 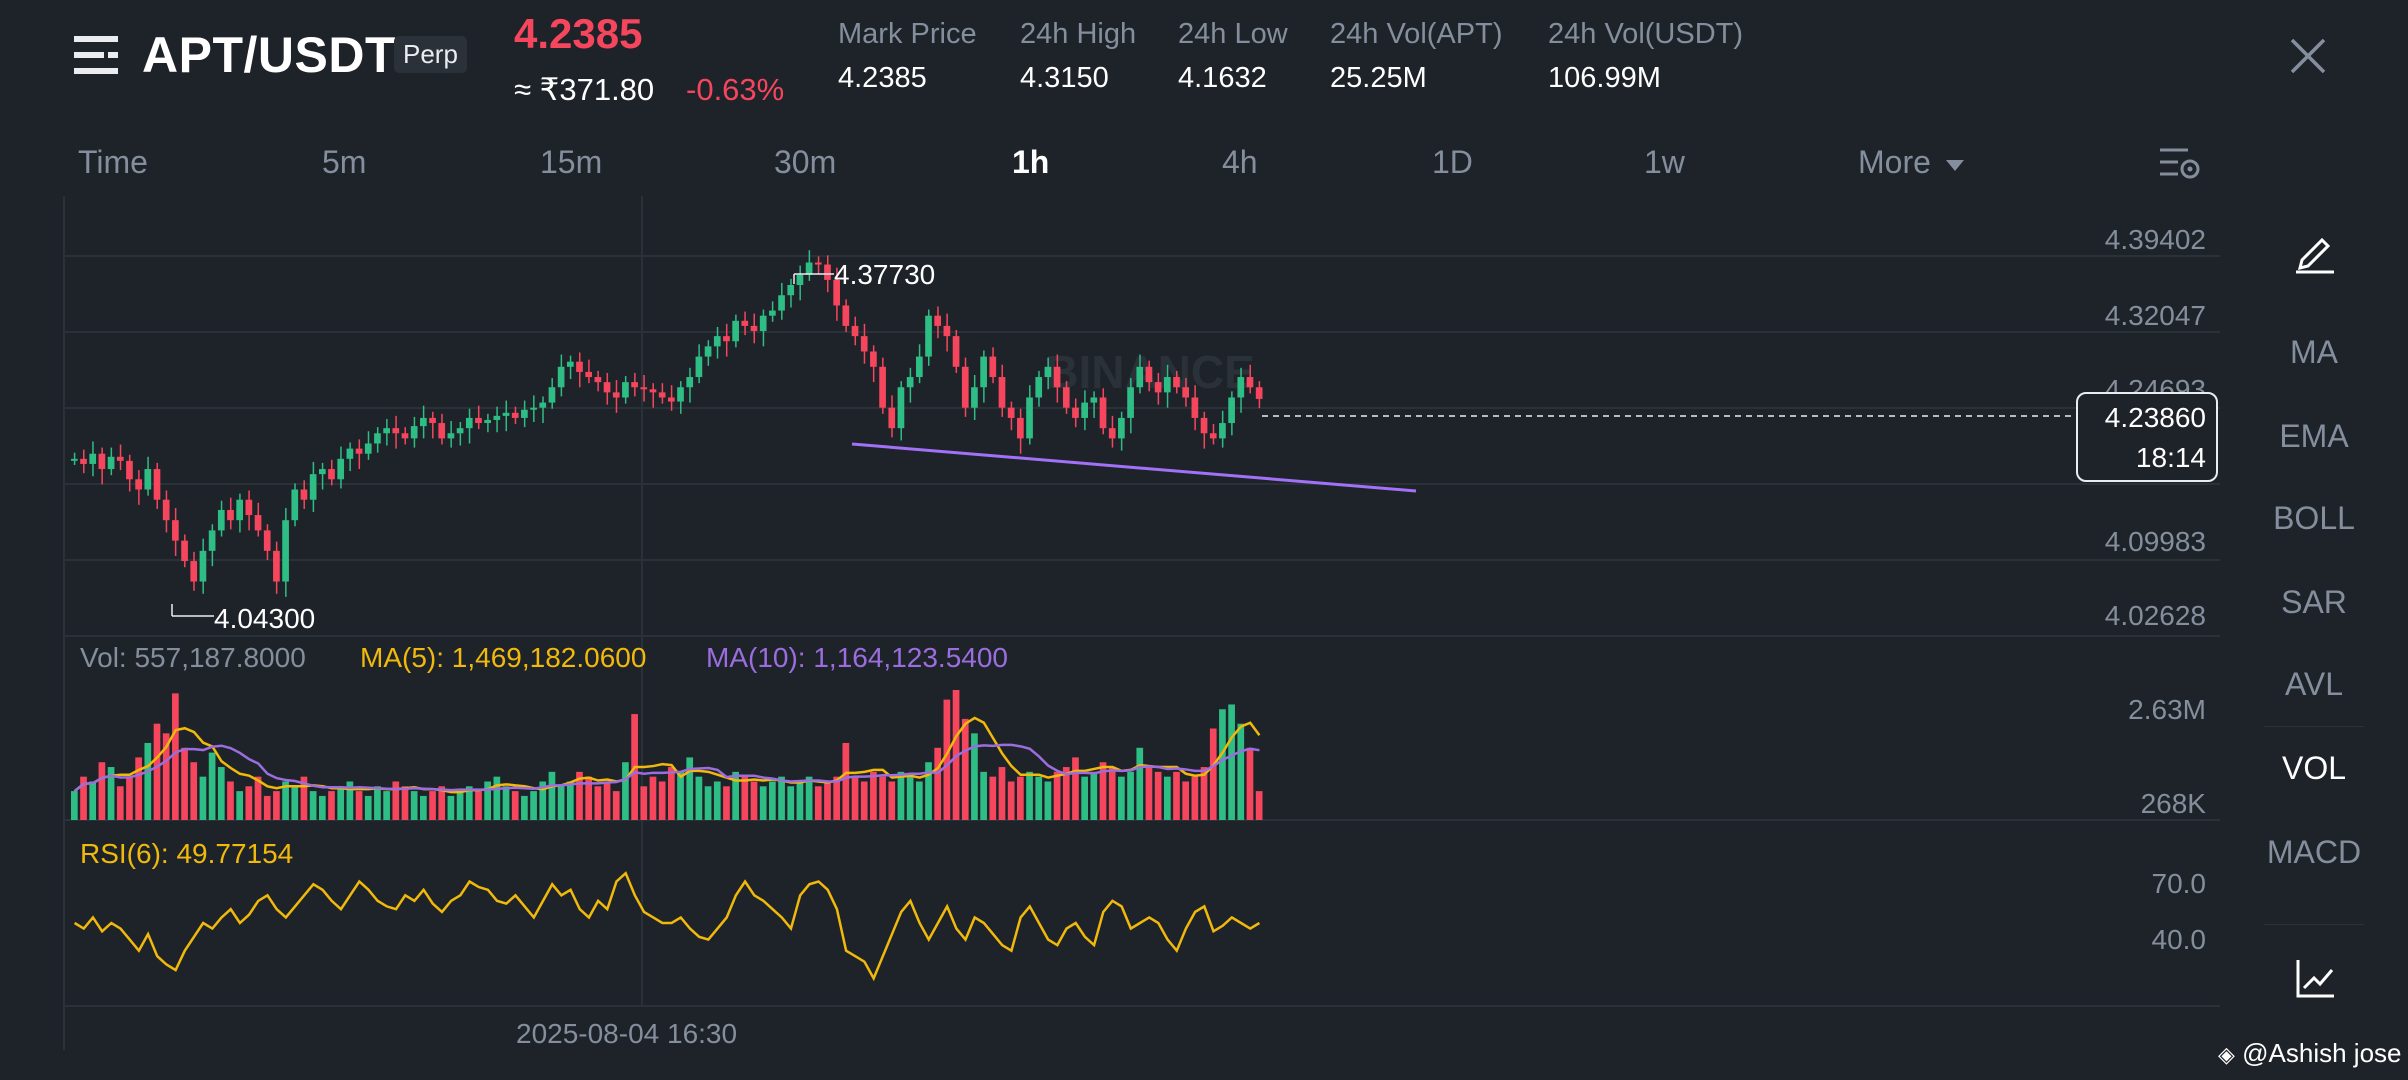 What do you see at coordinates (805, 162) in the screenshot?
I see `tab-30m: 30m` at bounding box center [805, 162].